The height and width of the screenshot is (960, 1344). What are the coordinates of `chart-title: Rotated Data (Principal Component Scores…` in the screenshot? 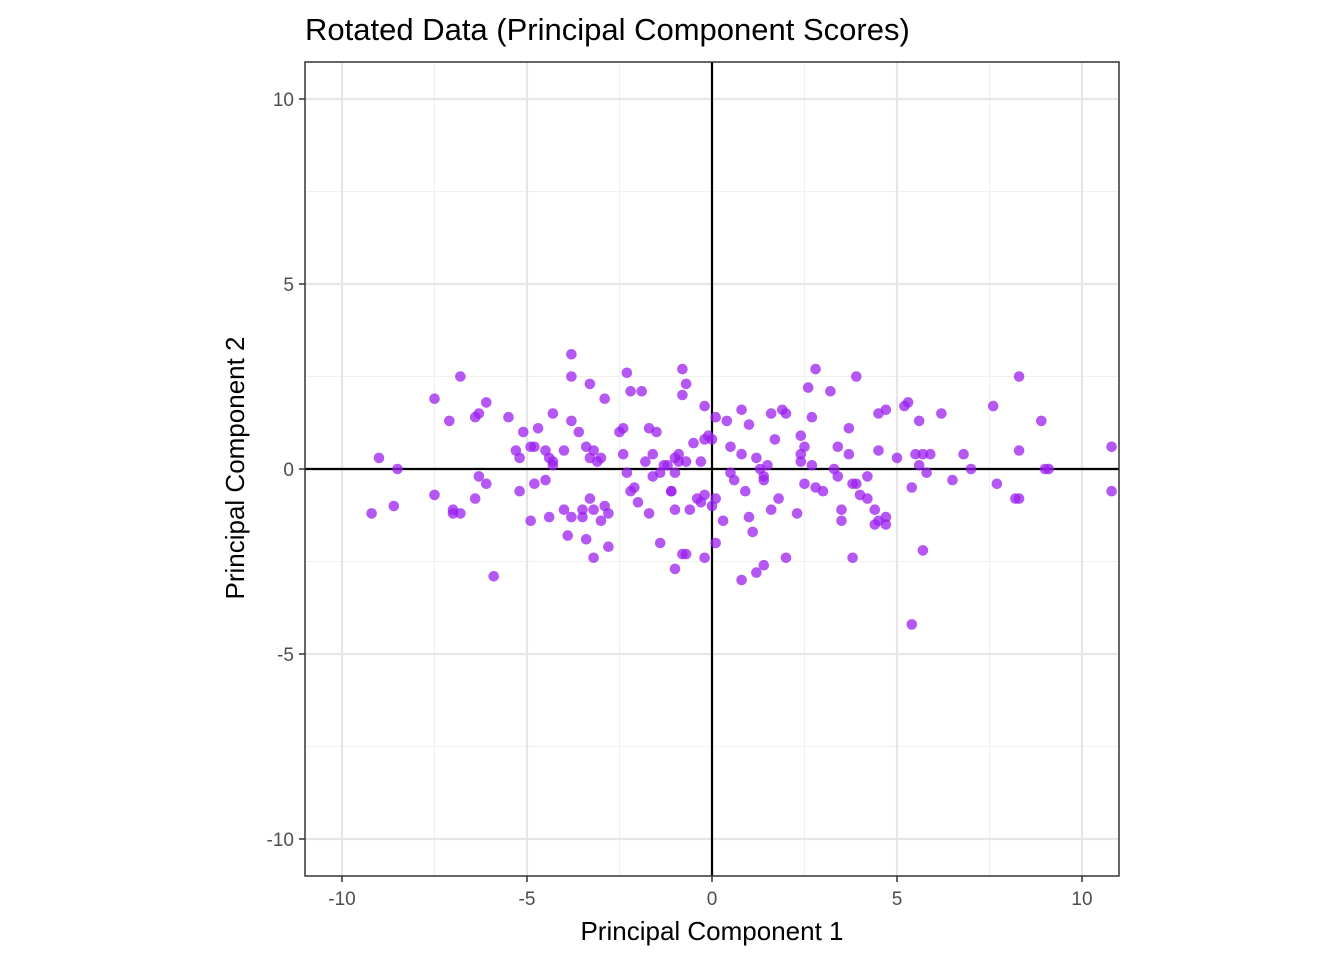 It's located at (607, 29).